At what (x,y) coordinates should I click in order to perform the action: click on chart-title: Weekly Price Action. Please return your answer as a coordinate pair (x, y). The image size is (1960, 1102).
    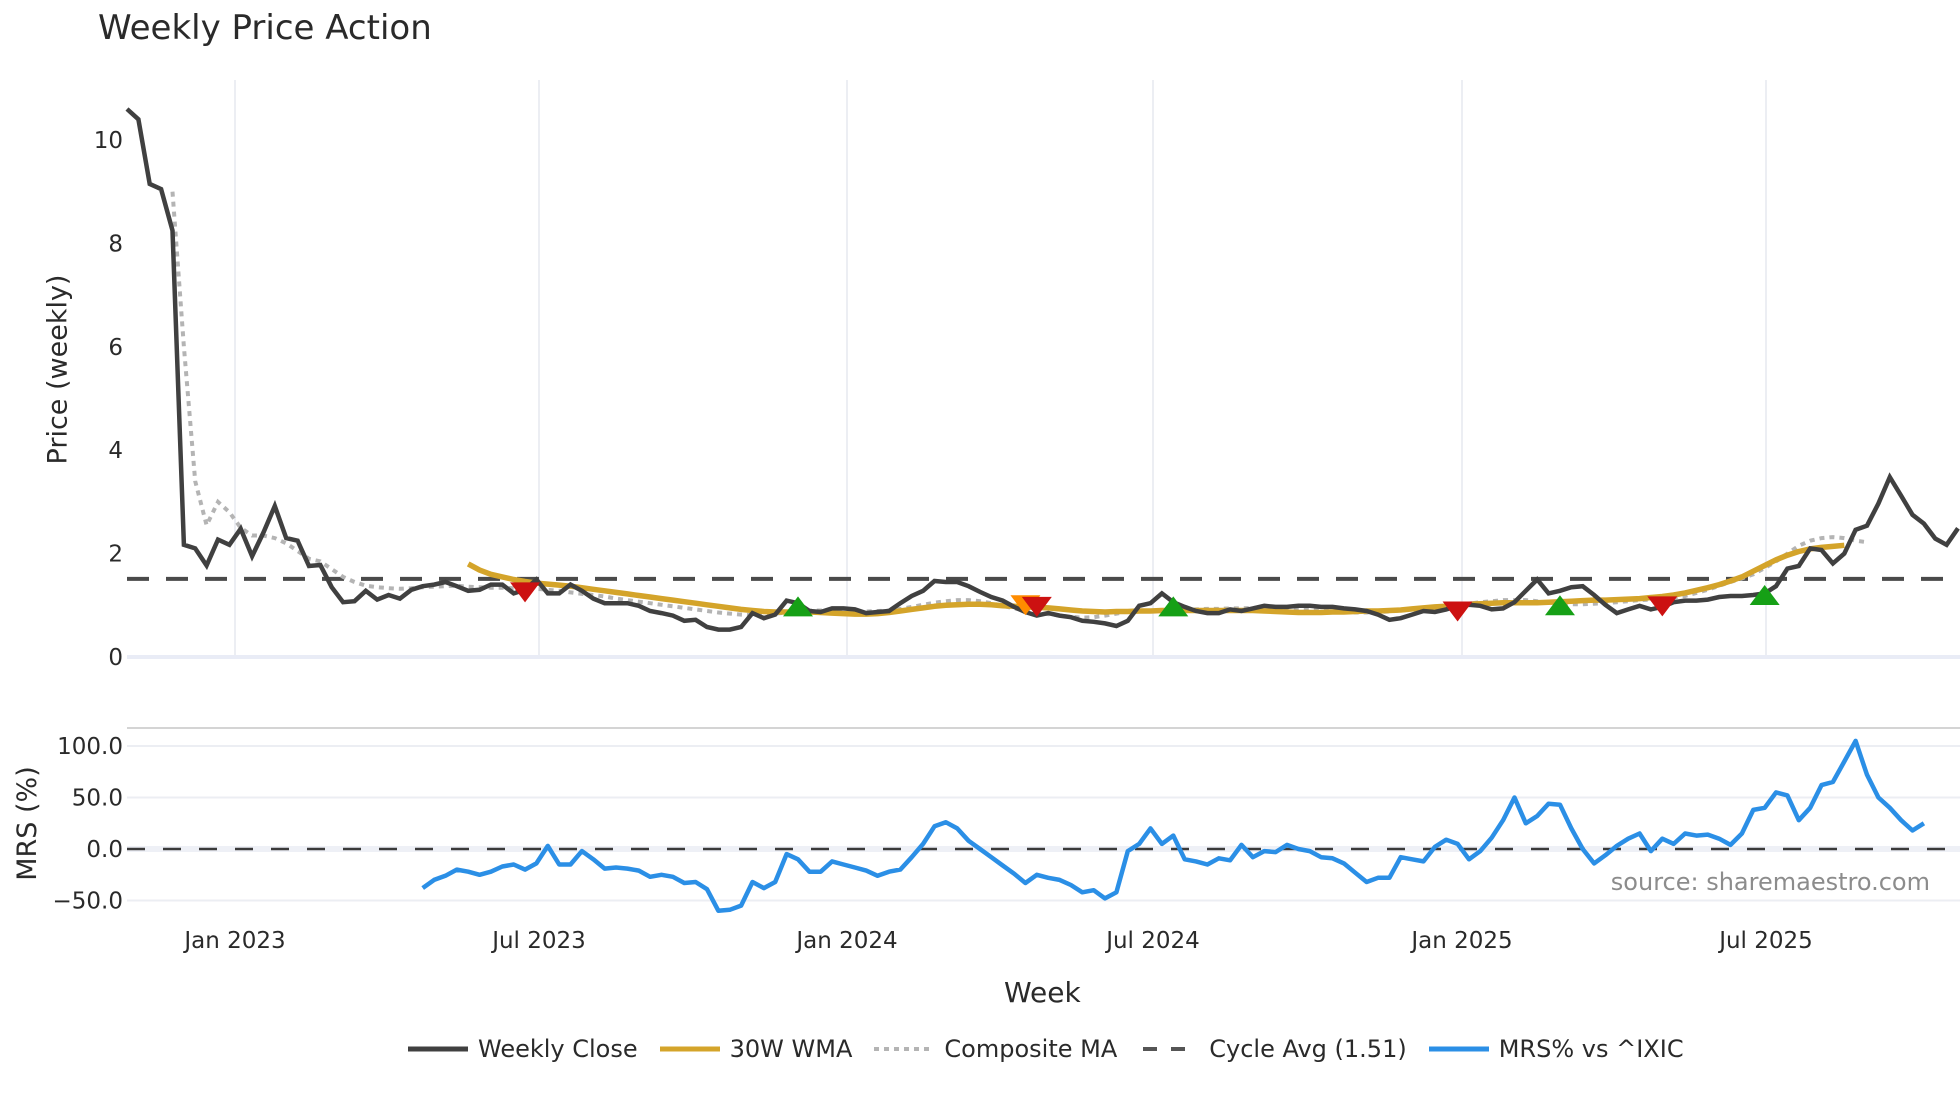
    Looking at the image, I should click on (265, 28).